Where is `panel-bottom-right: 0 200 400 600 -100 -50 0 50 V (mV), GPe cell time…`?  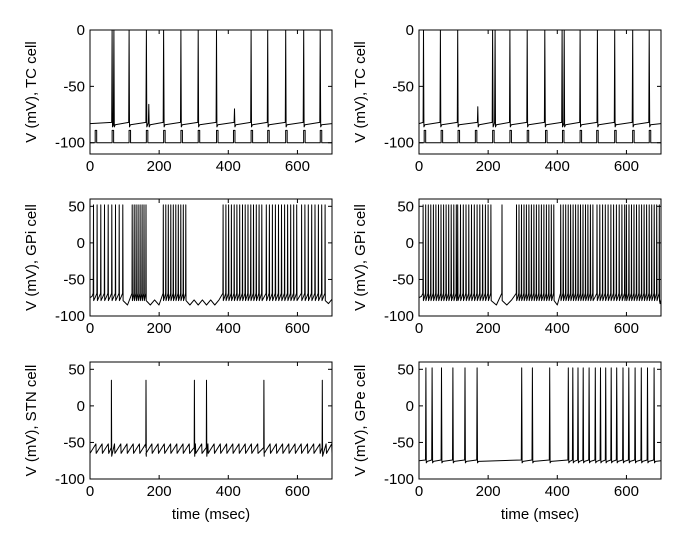
panel-bottom-right: 0 200 400 600 -100 -50 0 50 V (mV), GPe cell time… is located at coordinates (507, 442).